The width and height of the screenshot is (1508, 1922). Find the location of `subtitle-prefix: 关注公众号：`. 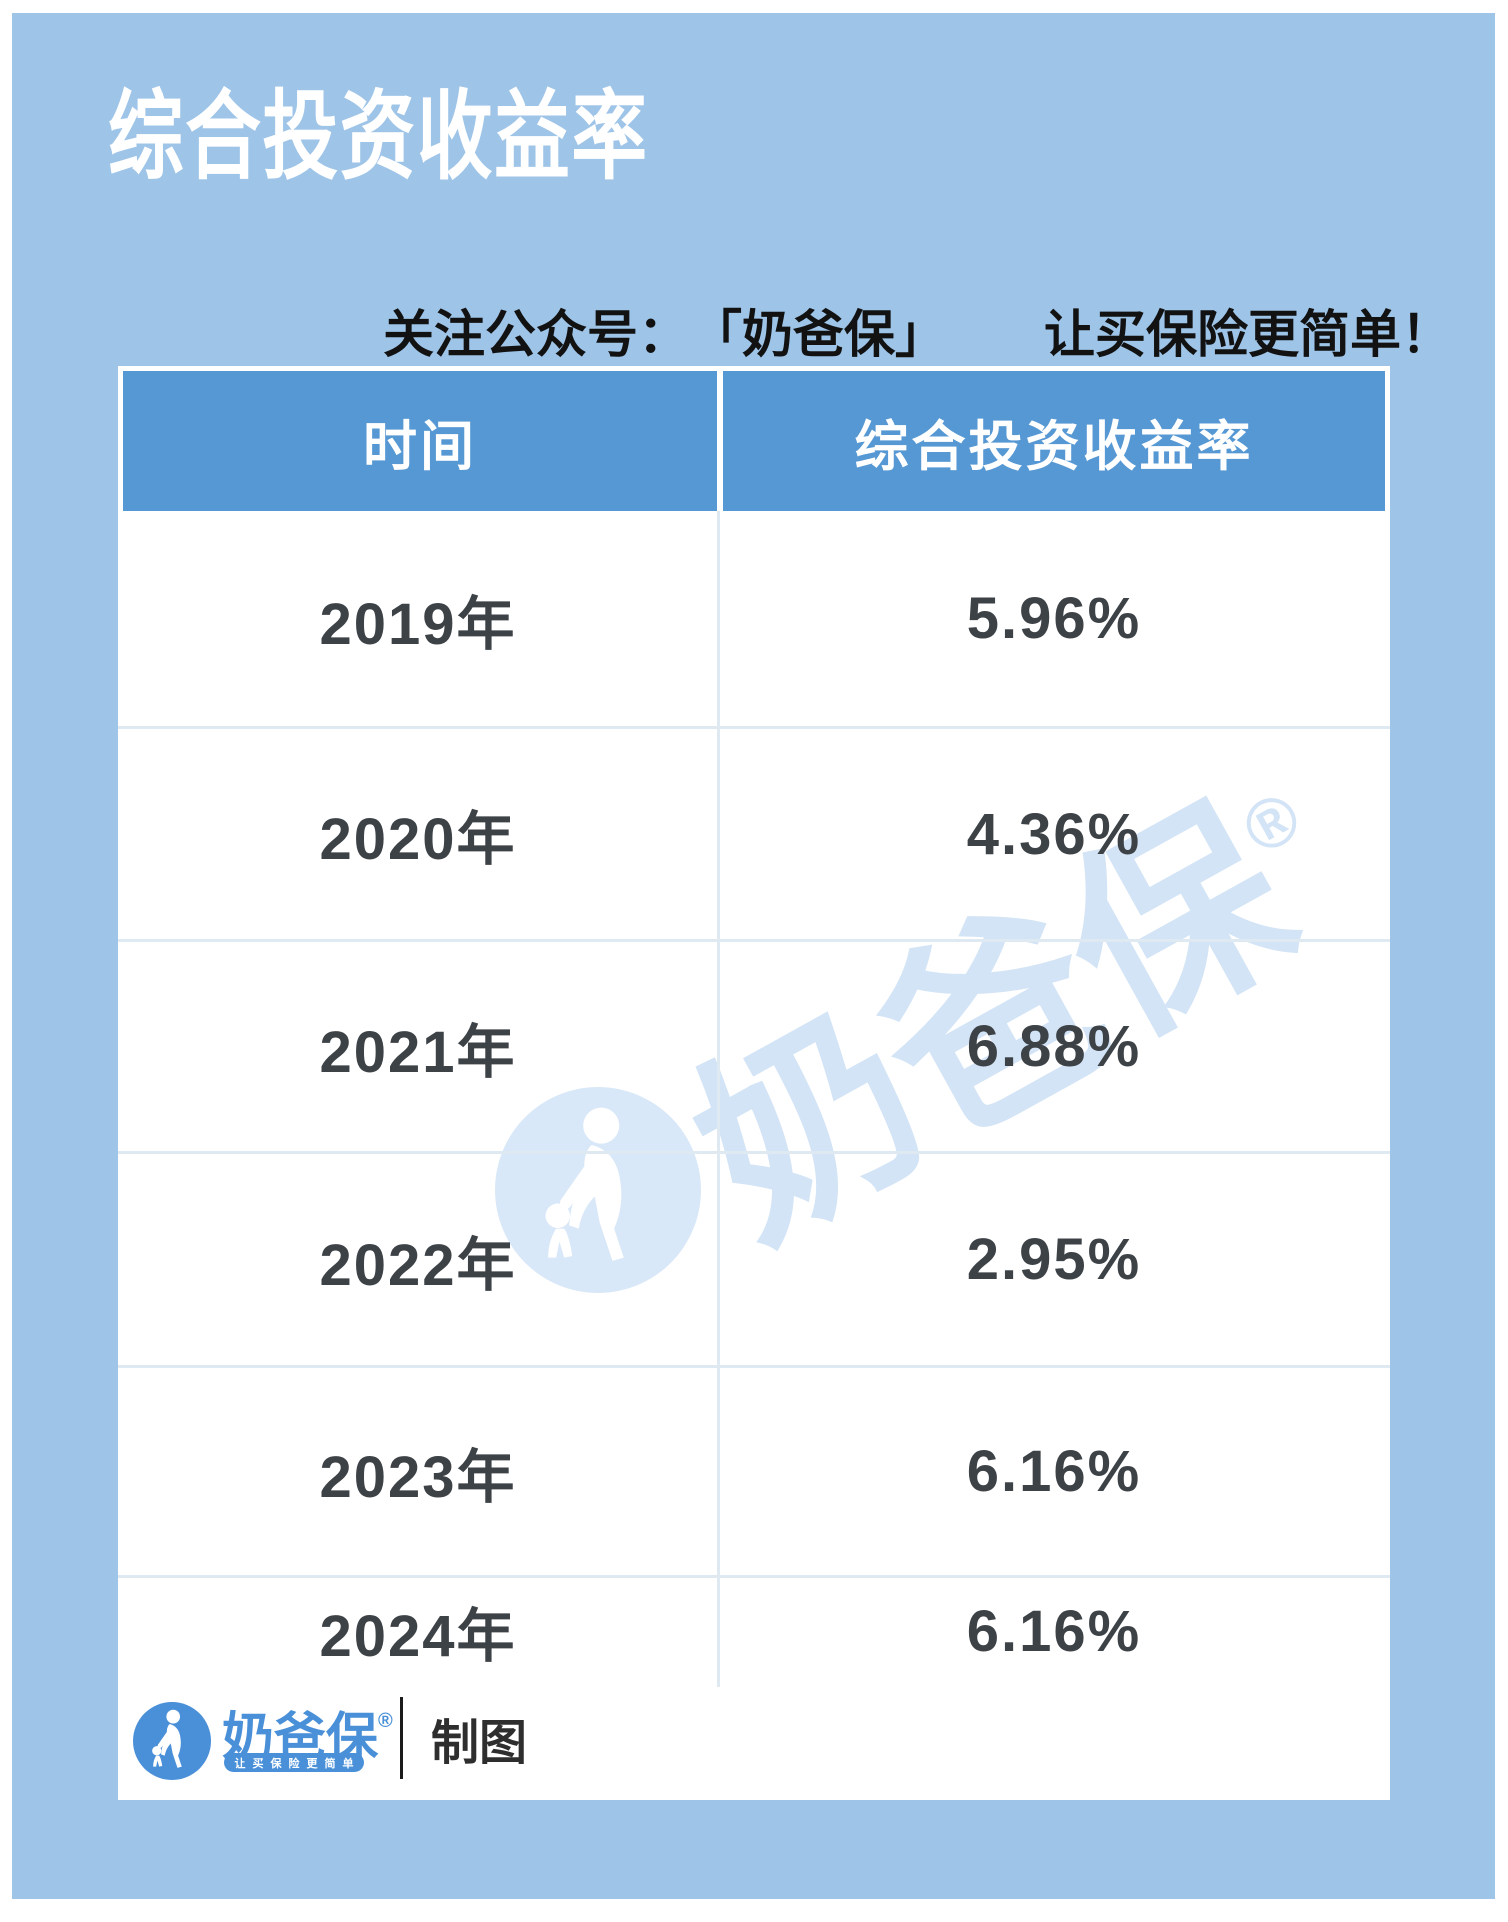

subtitle-prefix: 关注公众号： is located at coordinates (536, 334).